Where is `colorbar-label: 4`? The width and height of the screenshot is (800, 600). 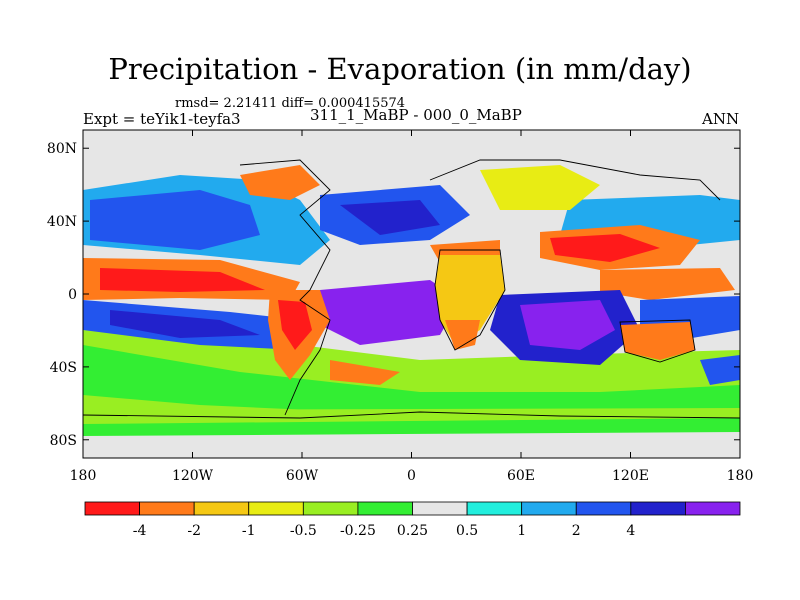
colorbar-label: 4 is located at coordinates (630, 531).